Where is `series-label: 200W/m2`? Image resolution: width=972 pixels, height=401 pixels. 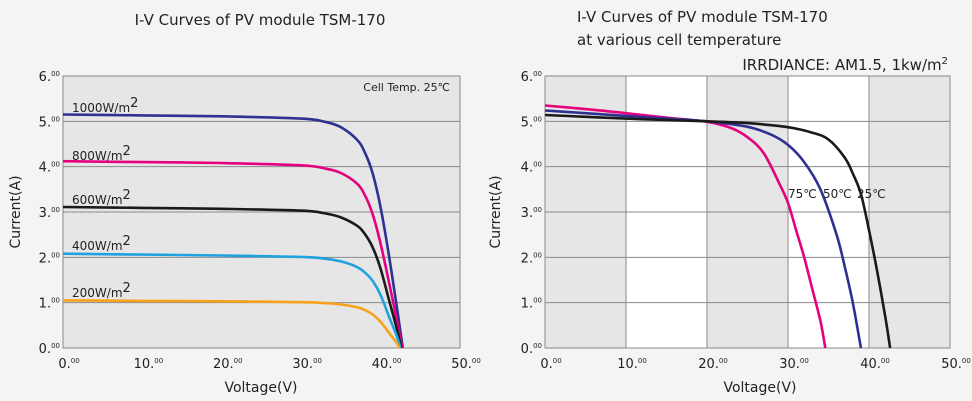 series-label: 200W/m2 is located at coordinates (101, 290).